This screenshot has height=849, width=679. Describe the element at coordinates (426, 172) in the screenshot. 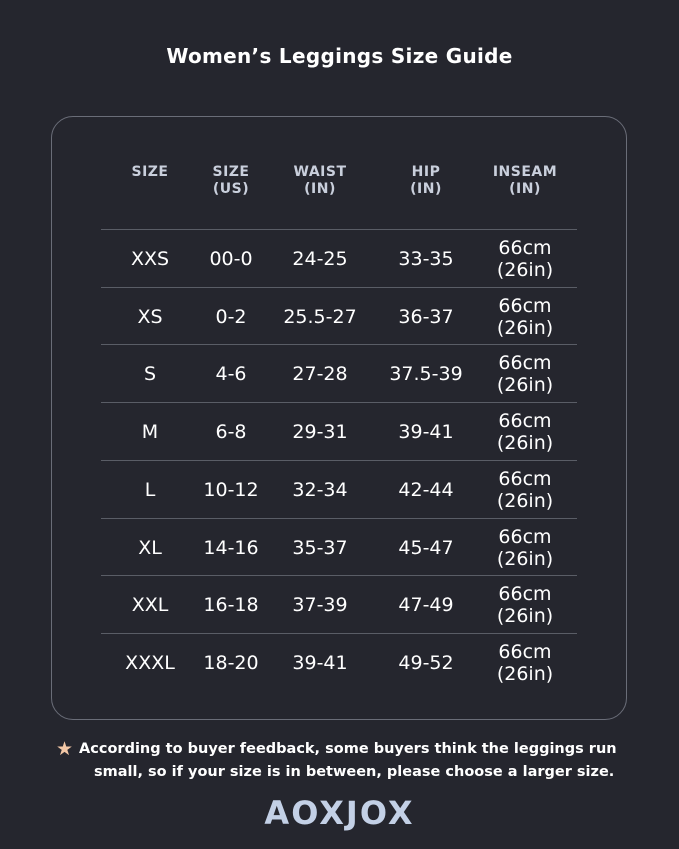

I see `header-text: HIP` at that location.